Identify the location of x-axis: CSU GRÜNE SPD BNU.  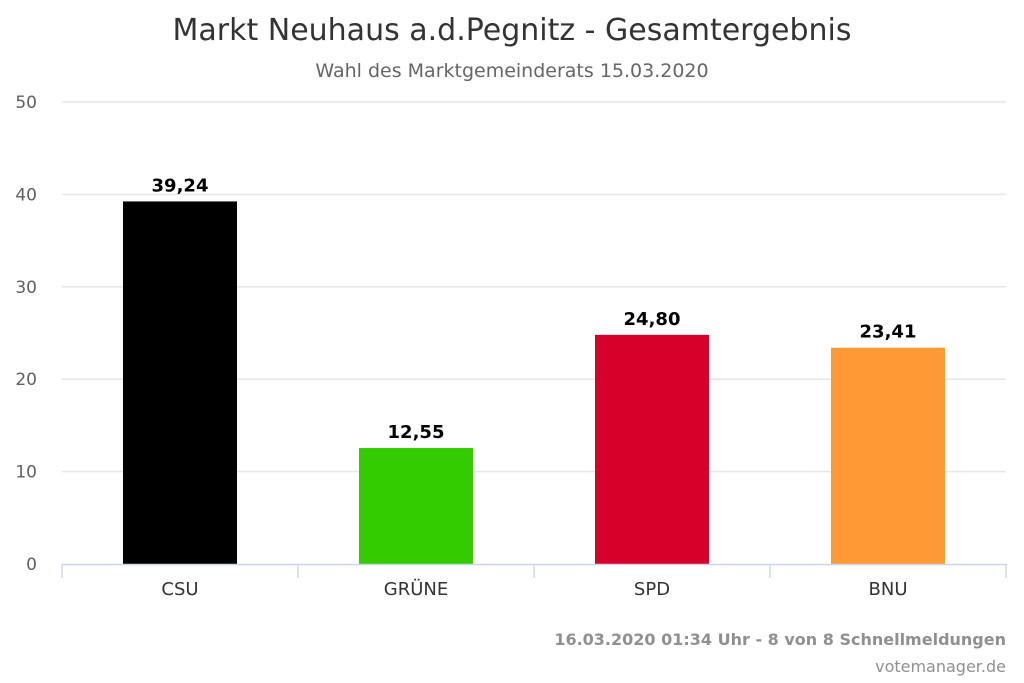
(534, 581).